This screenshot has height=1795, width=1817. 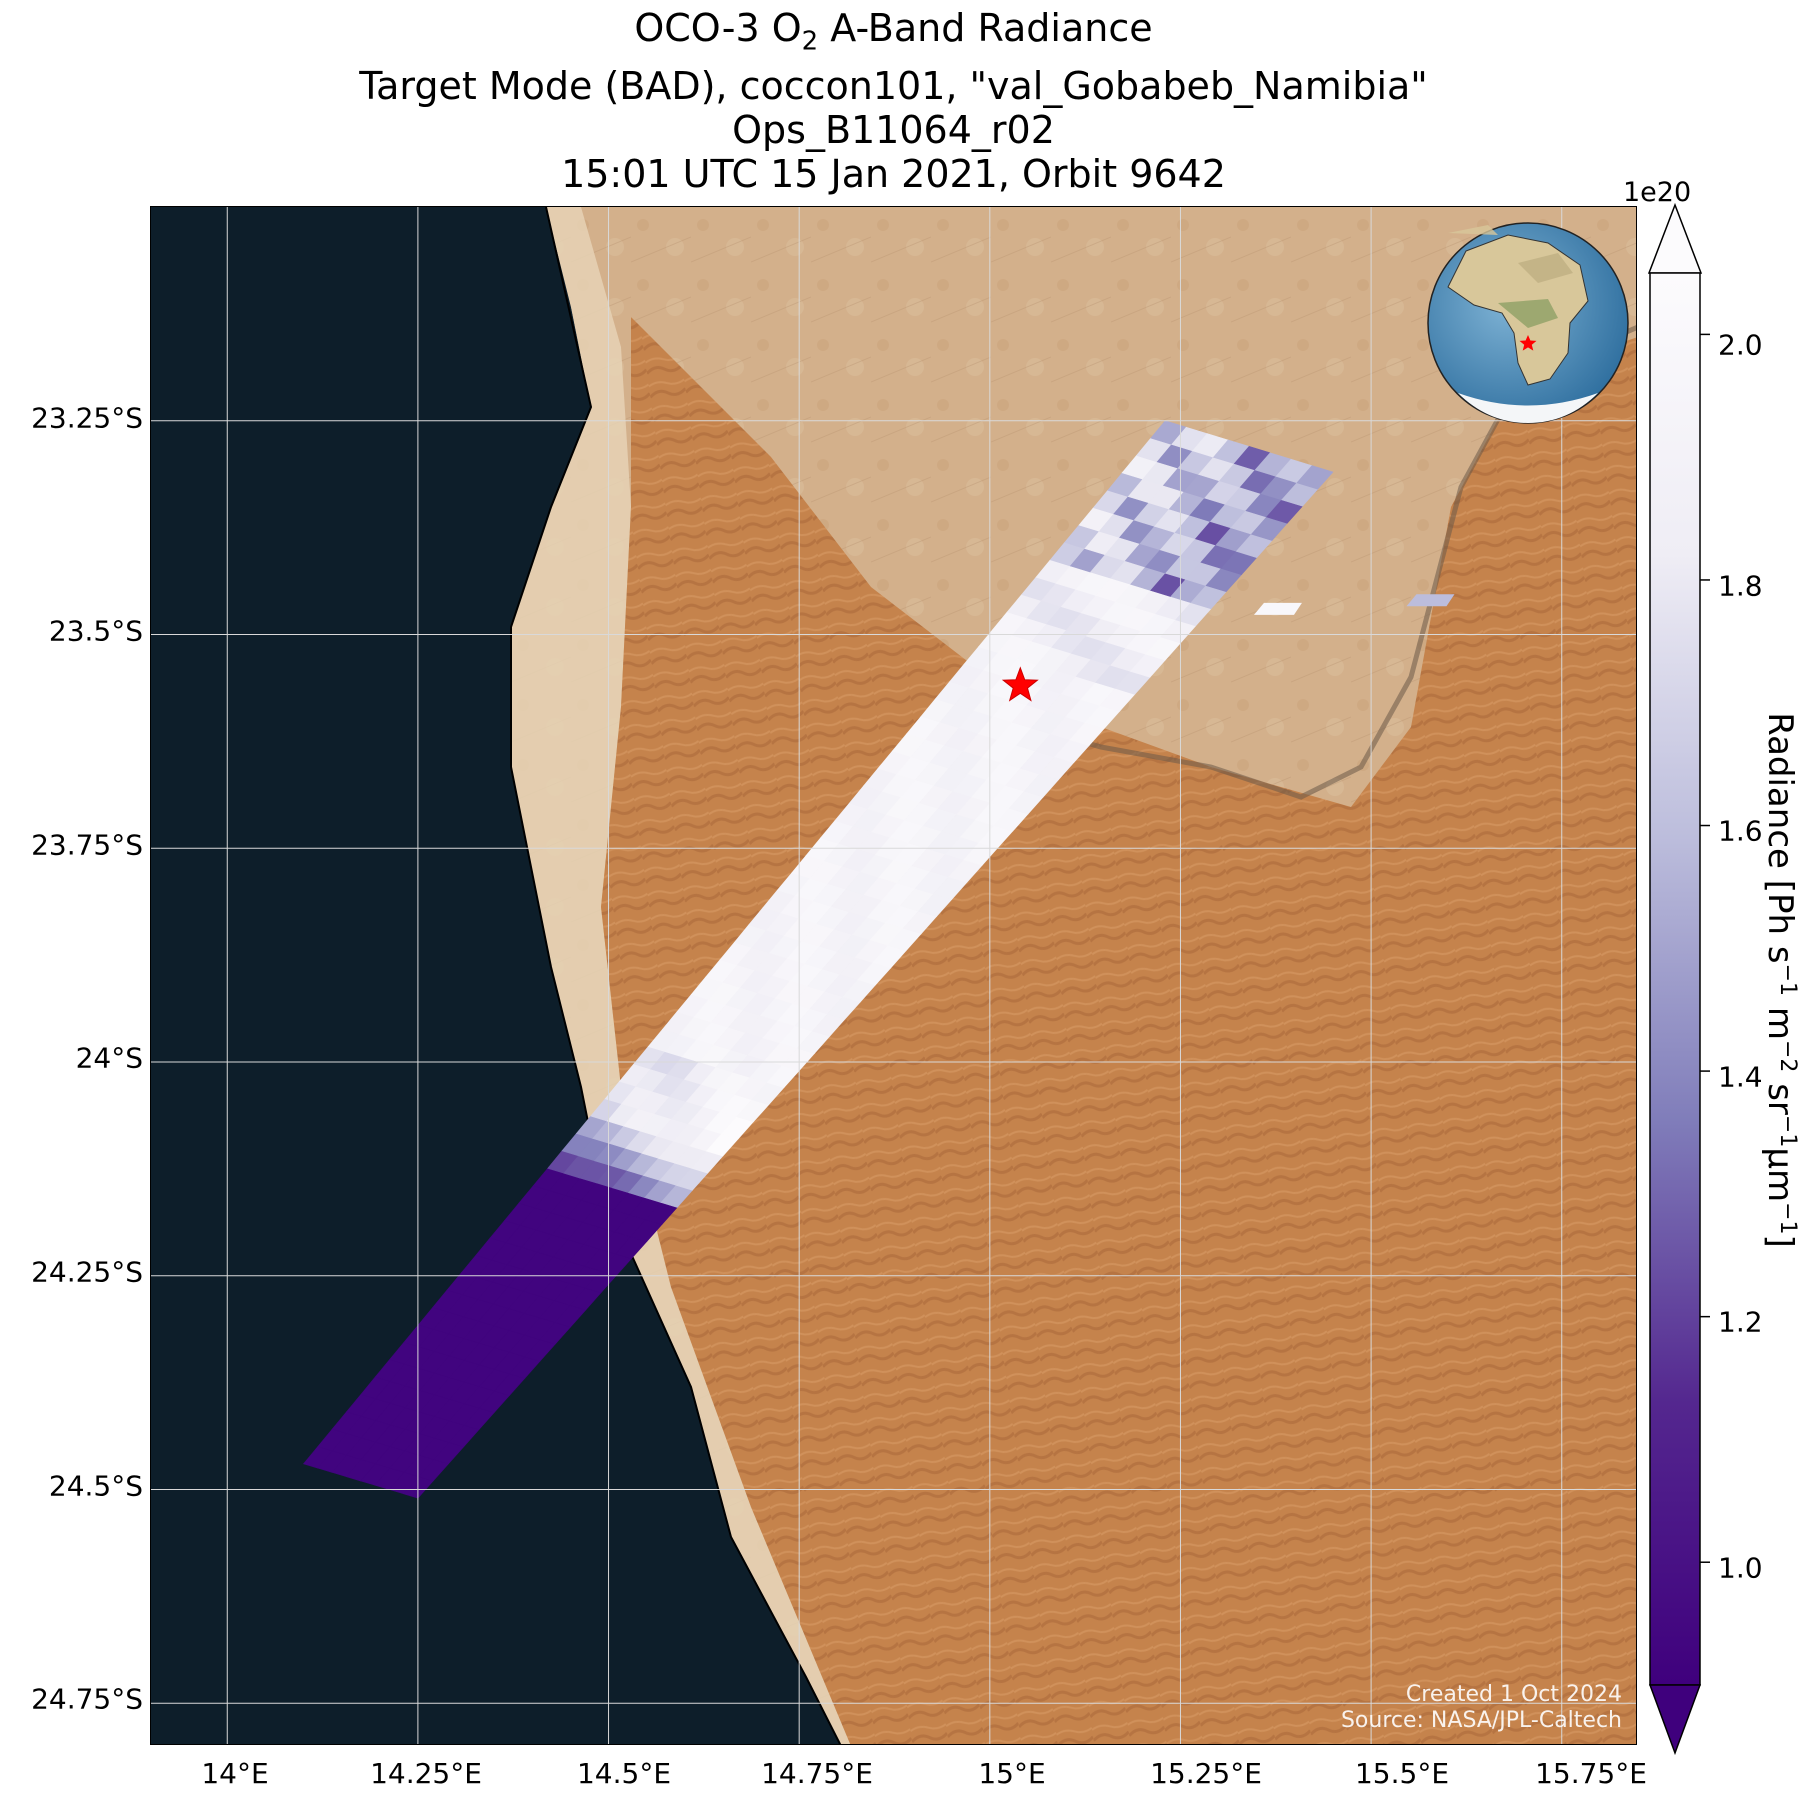 What do you see at coordinates (1528, 343) in the screenshot?
I see `globe-target-star-icon` at bounding box center [1528, 343].